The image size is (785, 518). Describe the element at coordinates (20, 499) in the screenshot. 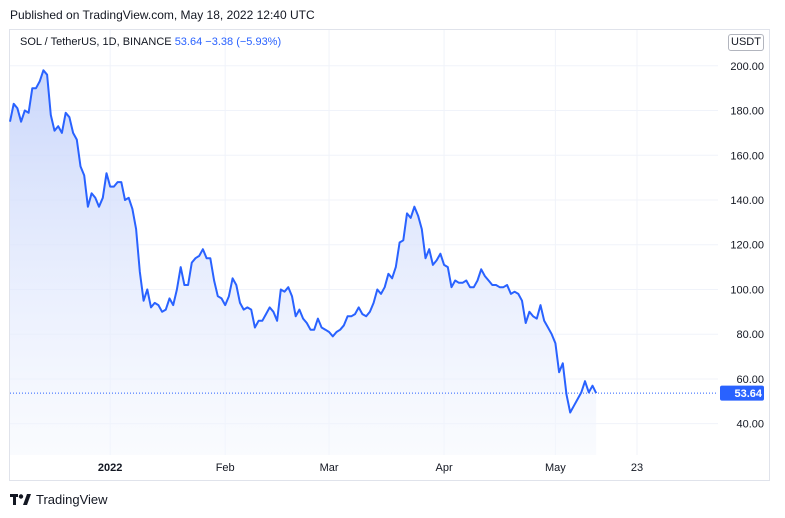

I see `tradingview-logo-icon` at that location.